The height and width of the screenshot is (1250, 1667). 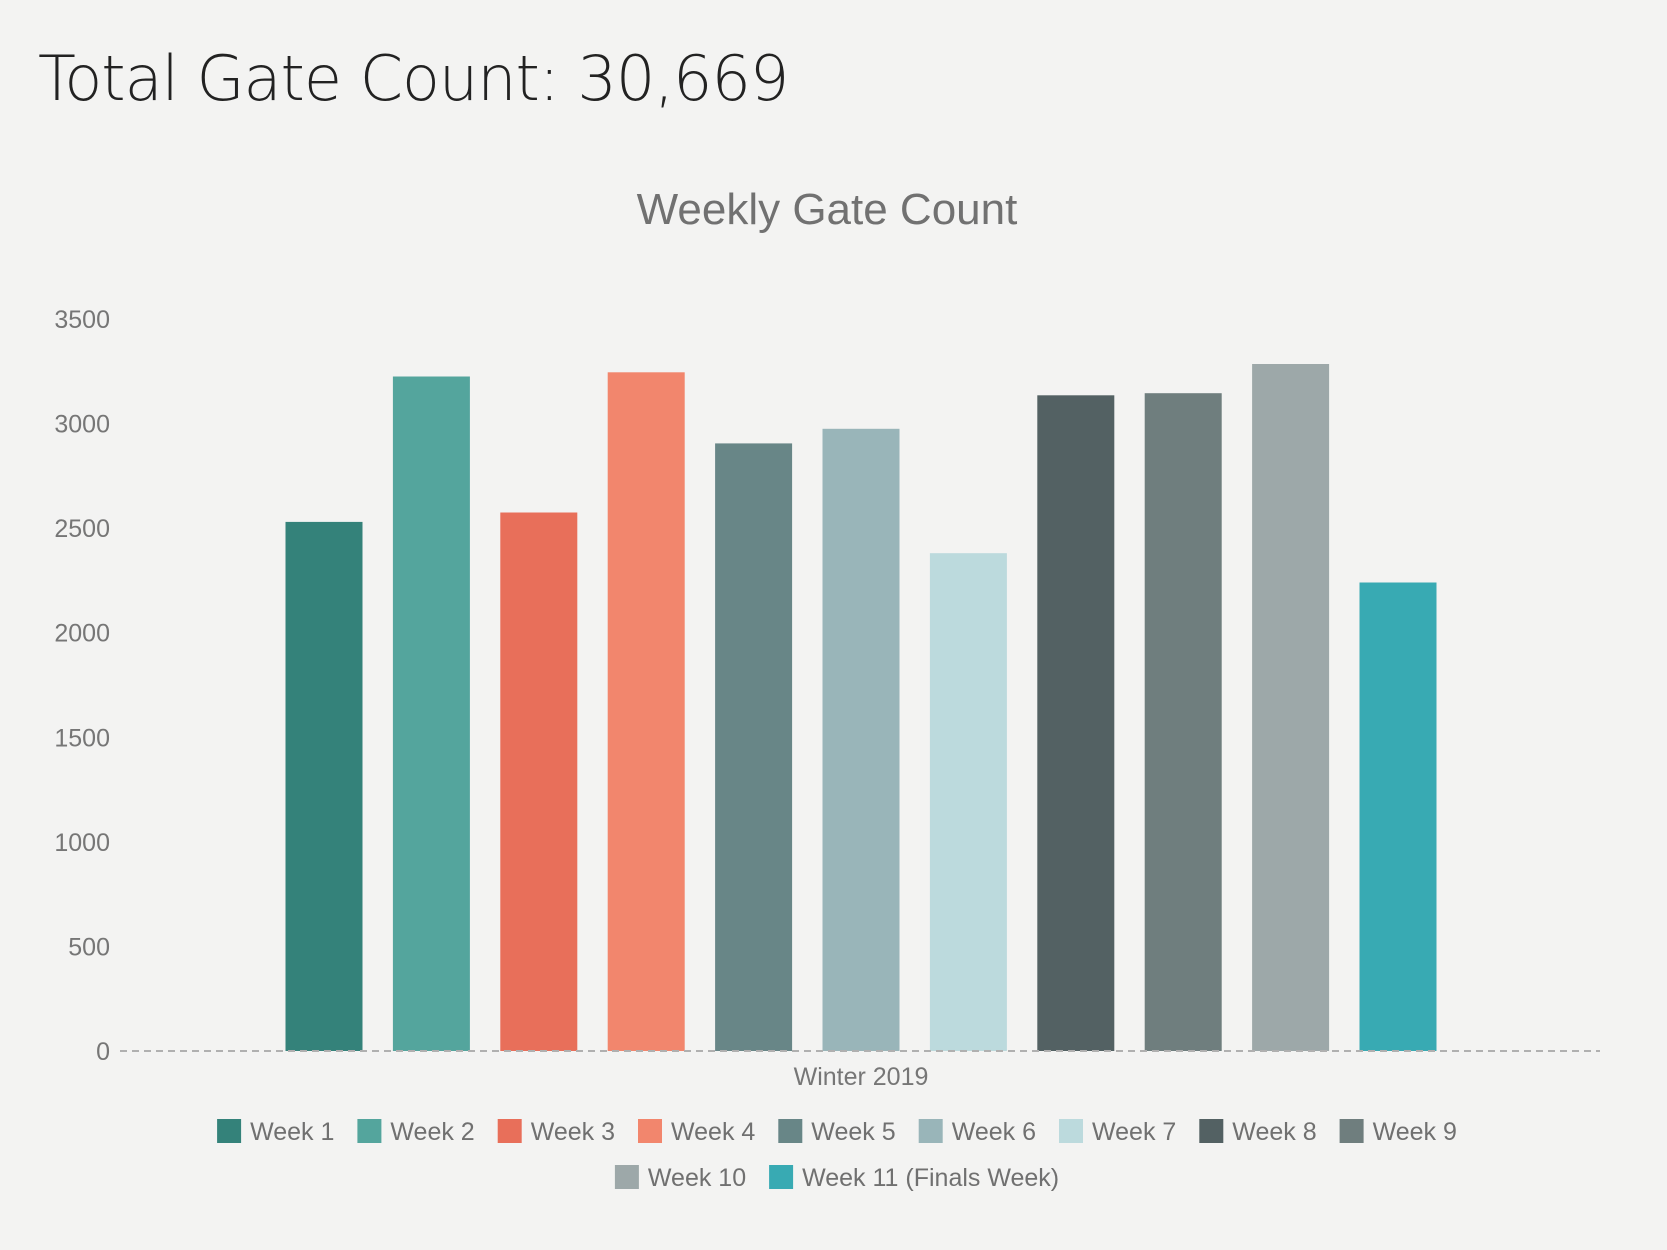 What do you see at coordinates (82, 634) in the screenshot?
I see `y-tick-label: 2000` at bounding box center [82, 634].